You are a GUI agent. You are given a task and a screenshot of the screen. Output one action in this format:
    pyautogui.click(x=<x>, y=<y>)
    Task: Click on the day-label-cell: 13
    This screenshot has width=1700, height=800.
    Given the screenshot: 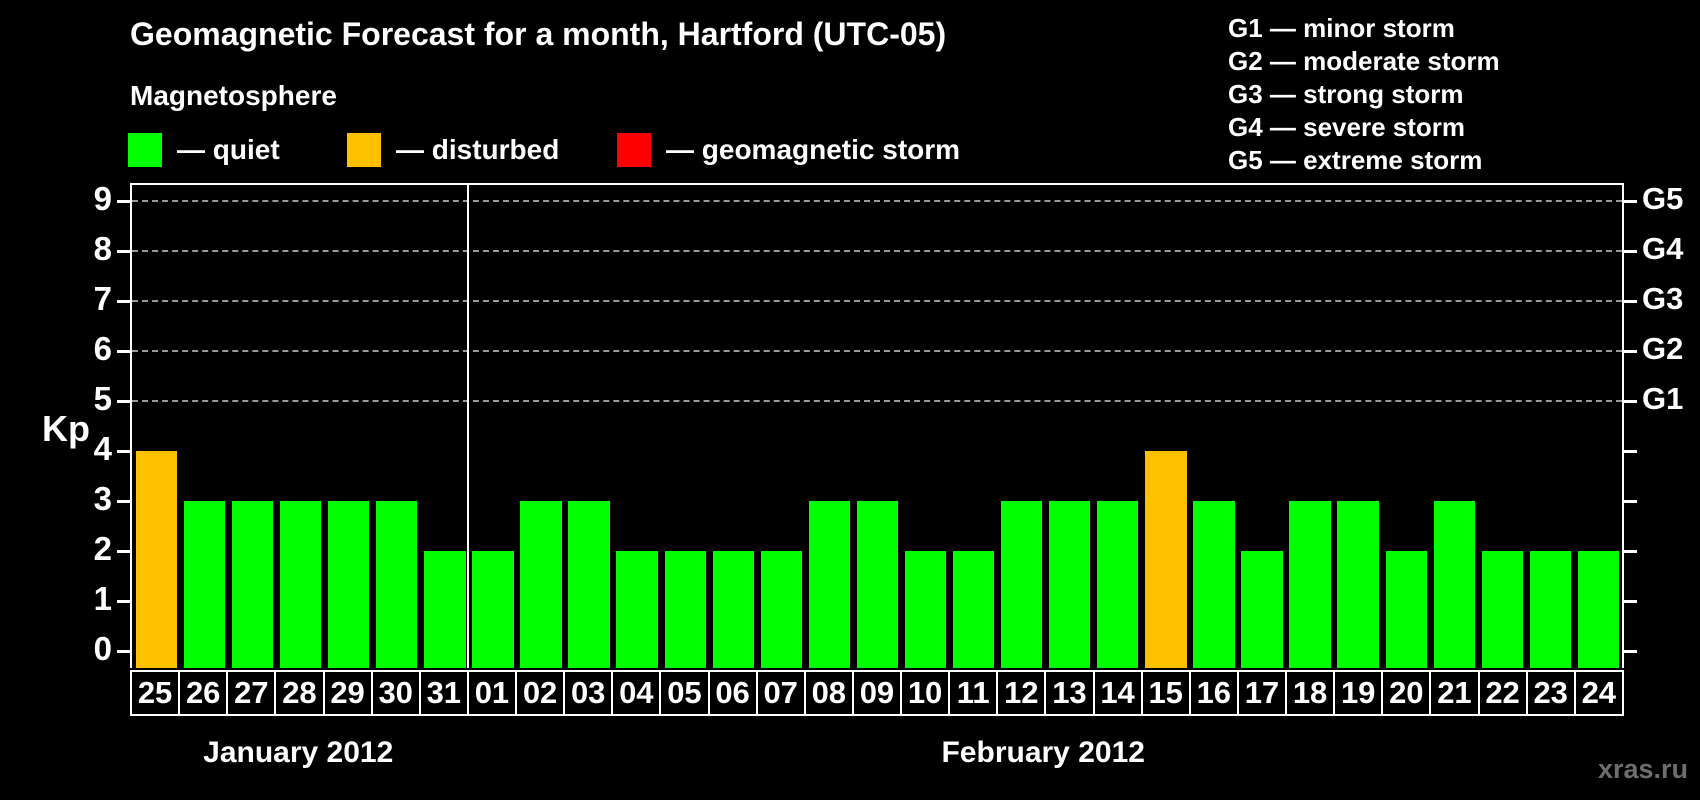 What is the action you would take?
    pyautogui.click(x=1068, y=693)
    